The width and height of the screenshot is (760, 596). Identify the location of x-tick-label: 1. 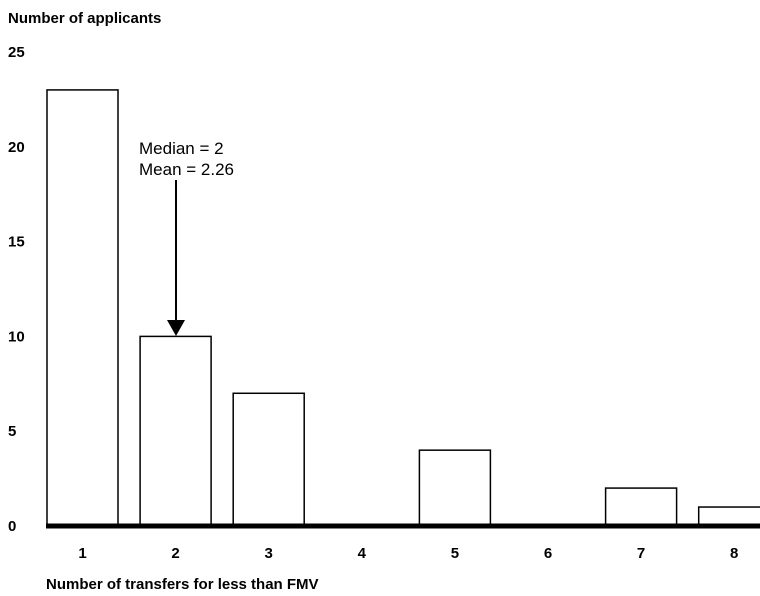
(82, 553).